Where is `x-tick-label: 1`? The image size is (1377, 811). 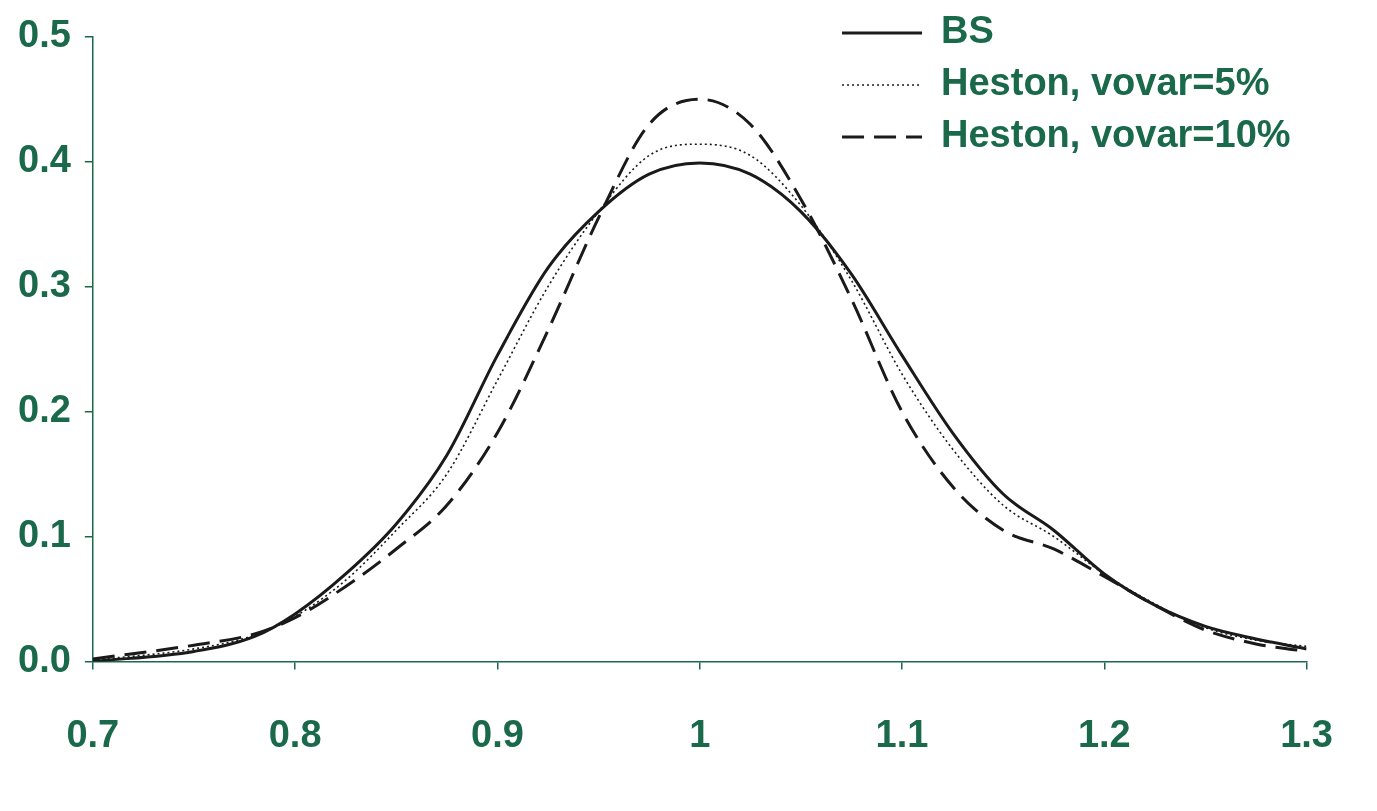
x-tick-label: 1 is located at coordinates (700, 733).